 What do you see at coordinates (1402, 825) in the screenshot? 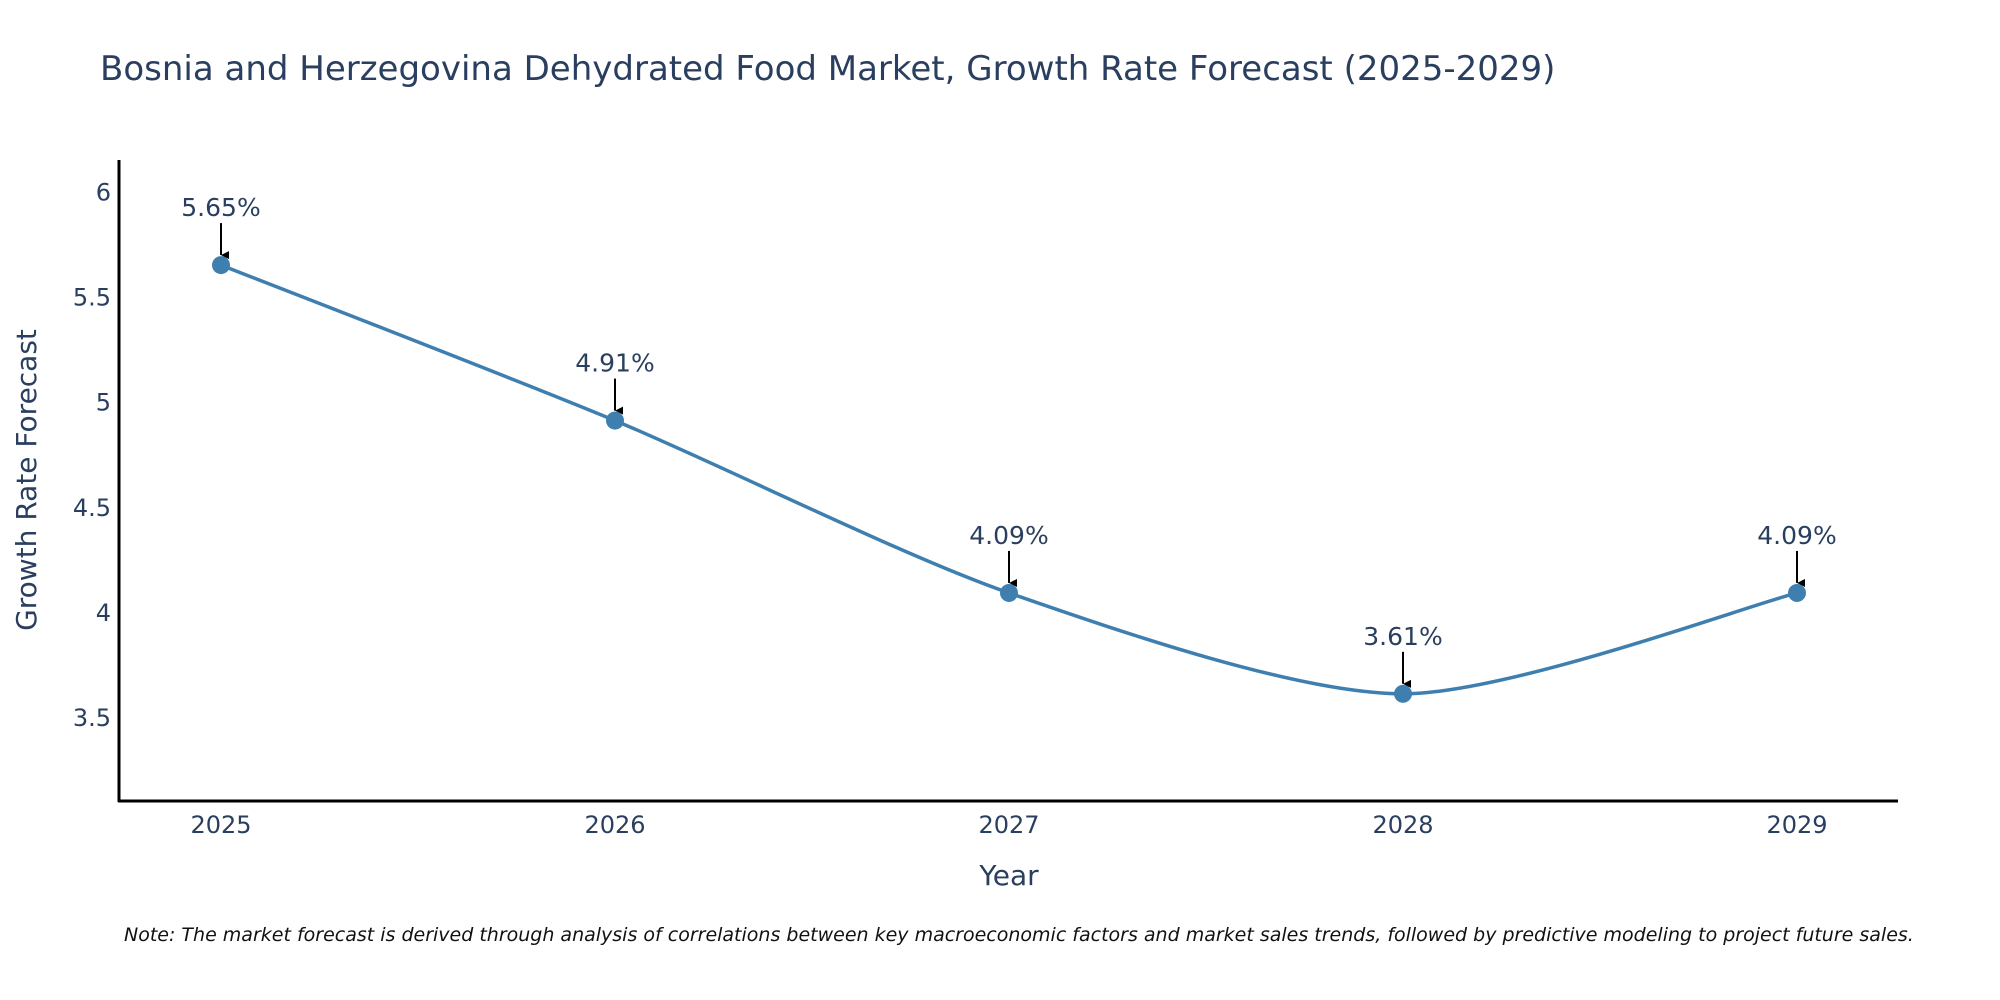
I see `x-tick-label: 2028` at bounding box center [1402, 825].